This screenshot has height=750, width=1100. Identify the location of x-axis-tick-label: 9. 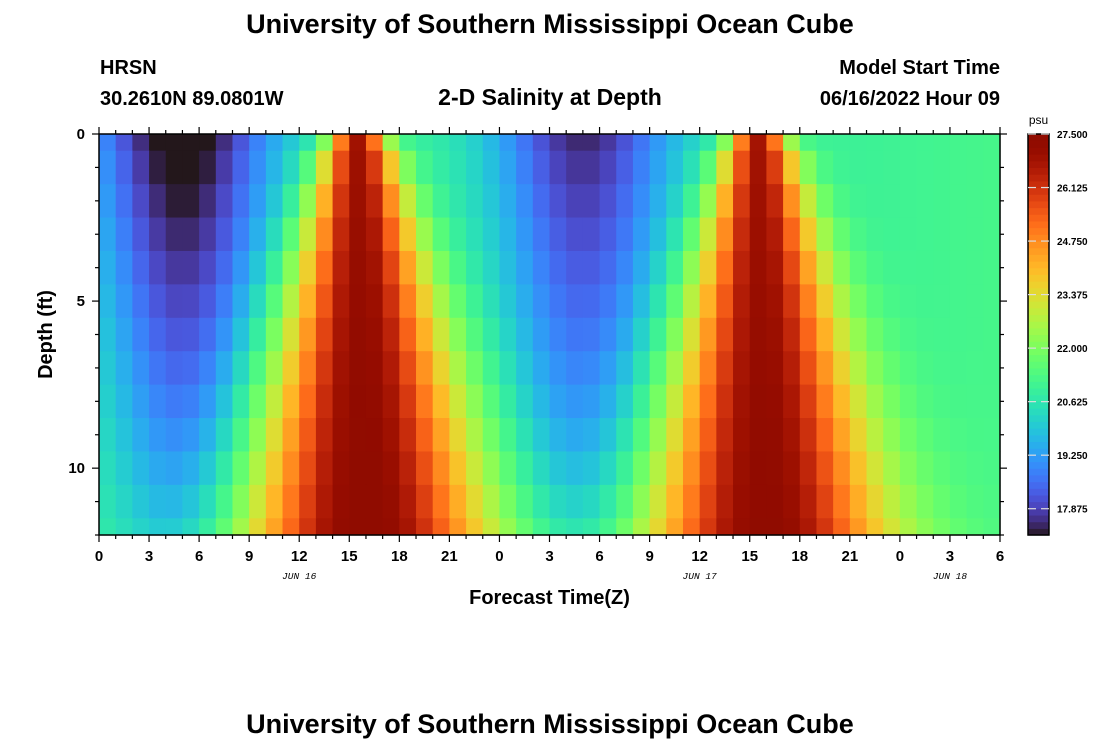
(649, 556).